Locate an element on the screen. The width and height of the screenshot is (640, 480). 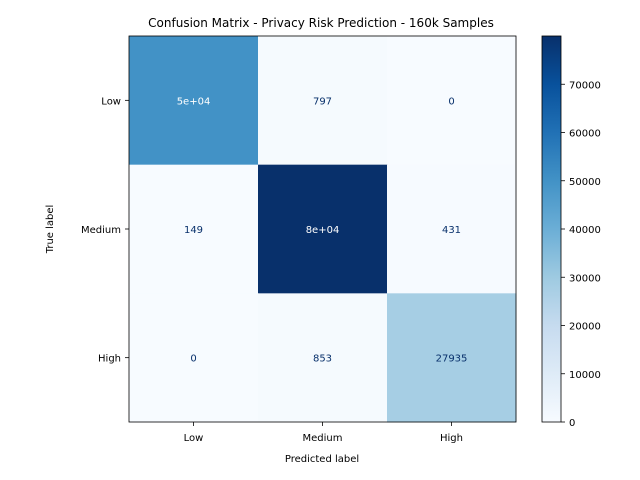
colorbar-tick-label: 50000 is located at coordinates (585, 182).